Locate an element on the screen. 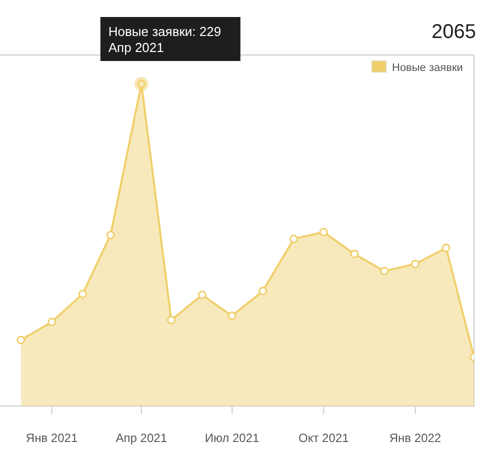 This screenshot has height=470, width=490. x-tick-label: Апр 2021 is located at coordinates (142, 438).